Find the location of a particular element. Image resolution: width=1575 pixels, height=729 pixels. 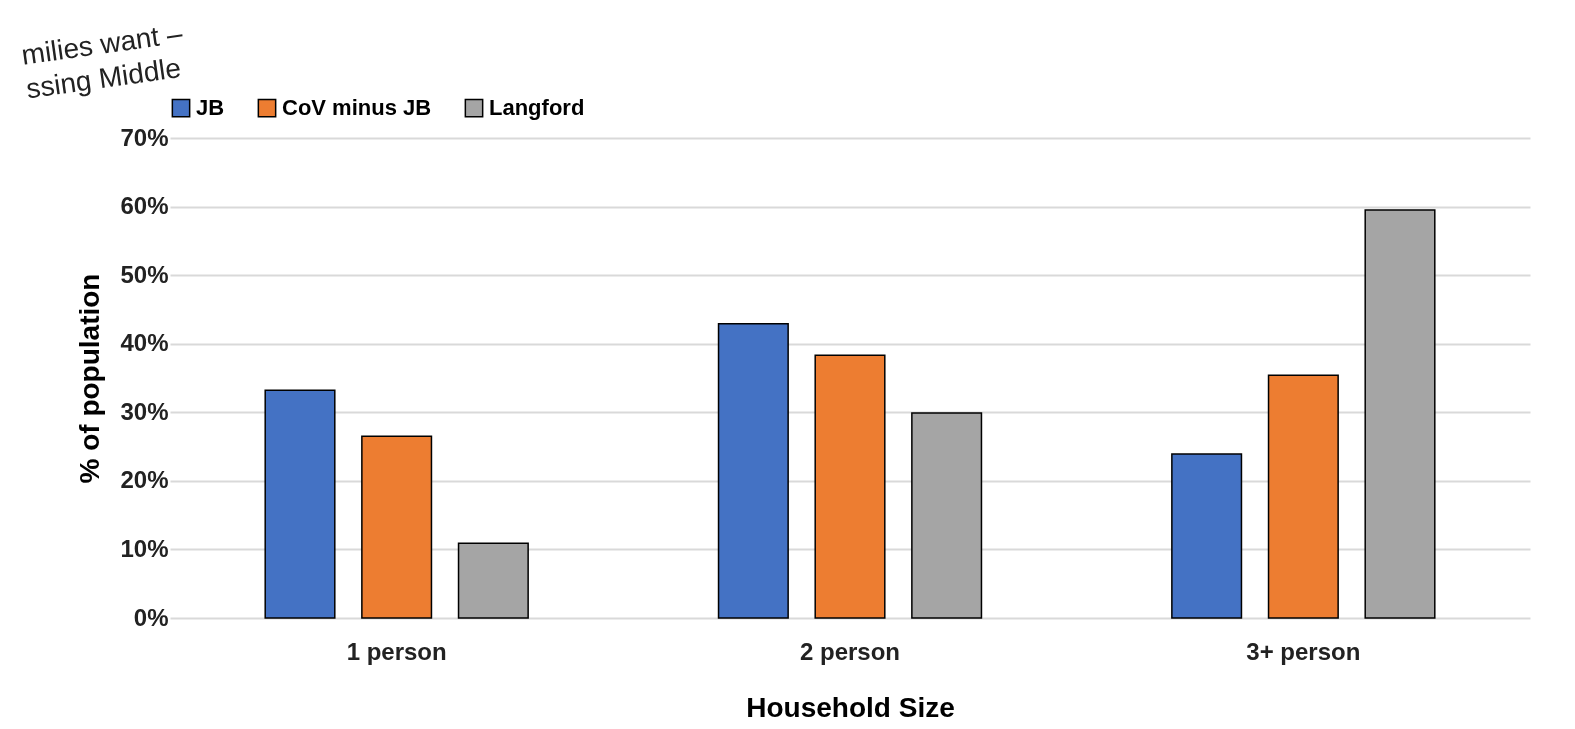

y-tick-label: 40% is located at coordinates (144, 343).